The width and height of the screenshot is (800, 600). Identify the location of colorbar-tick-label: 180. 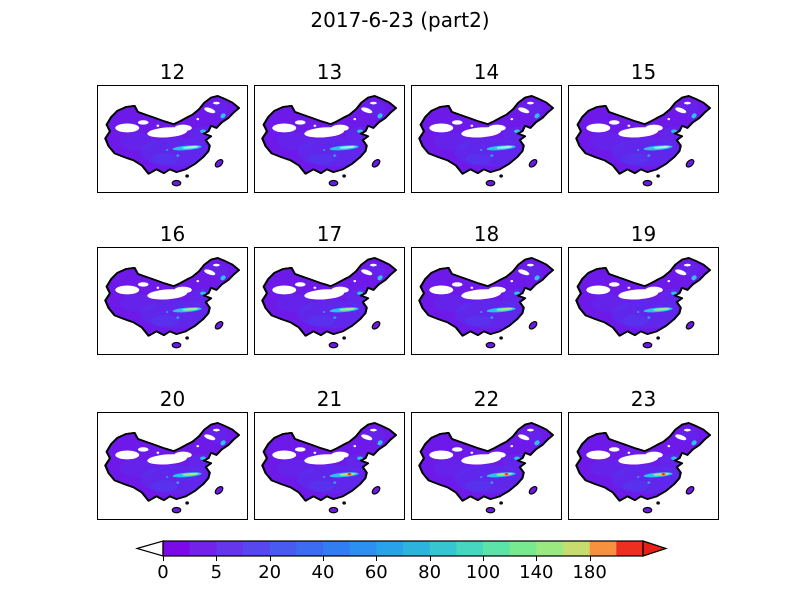
(589, 572).